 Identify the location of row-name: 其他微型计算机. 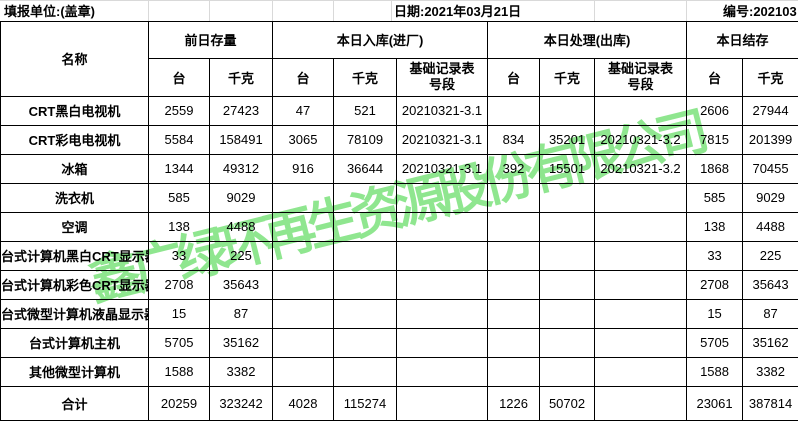
(74, 371).